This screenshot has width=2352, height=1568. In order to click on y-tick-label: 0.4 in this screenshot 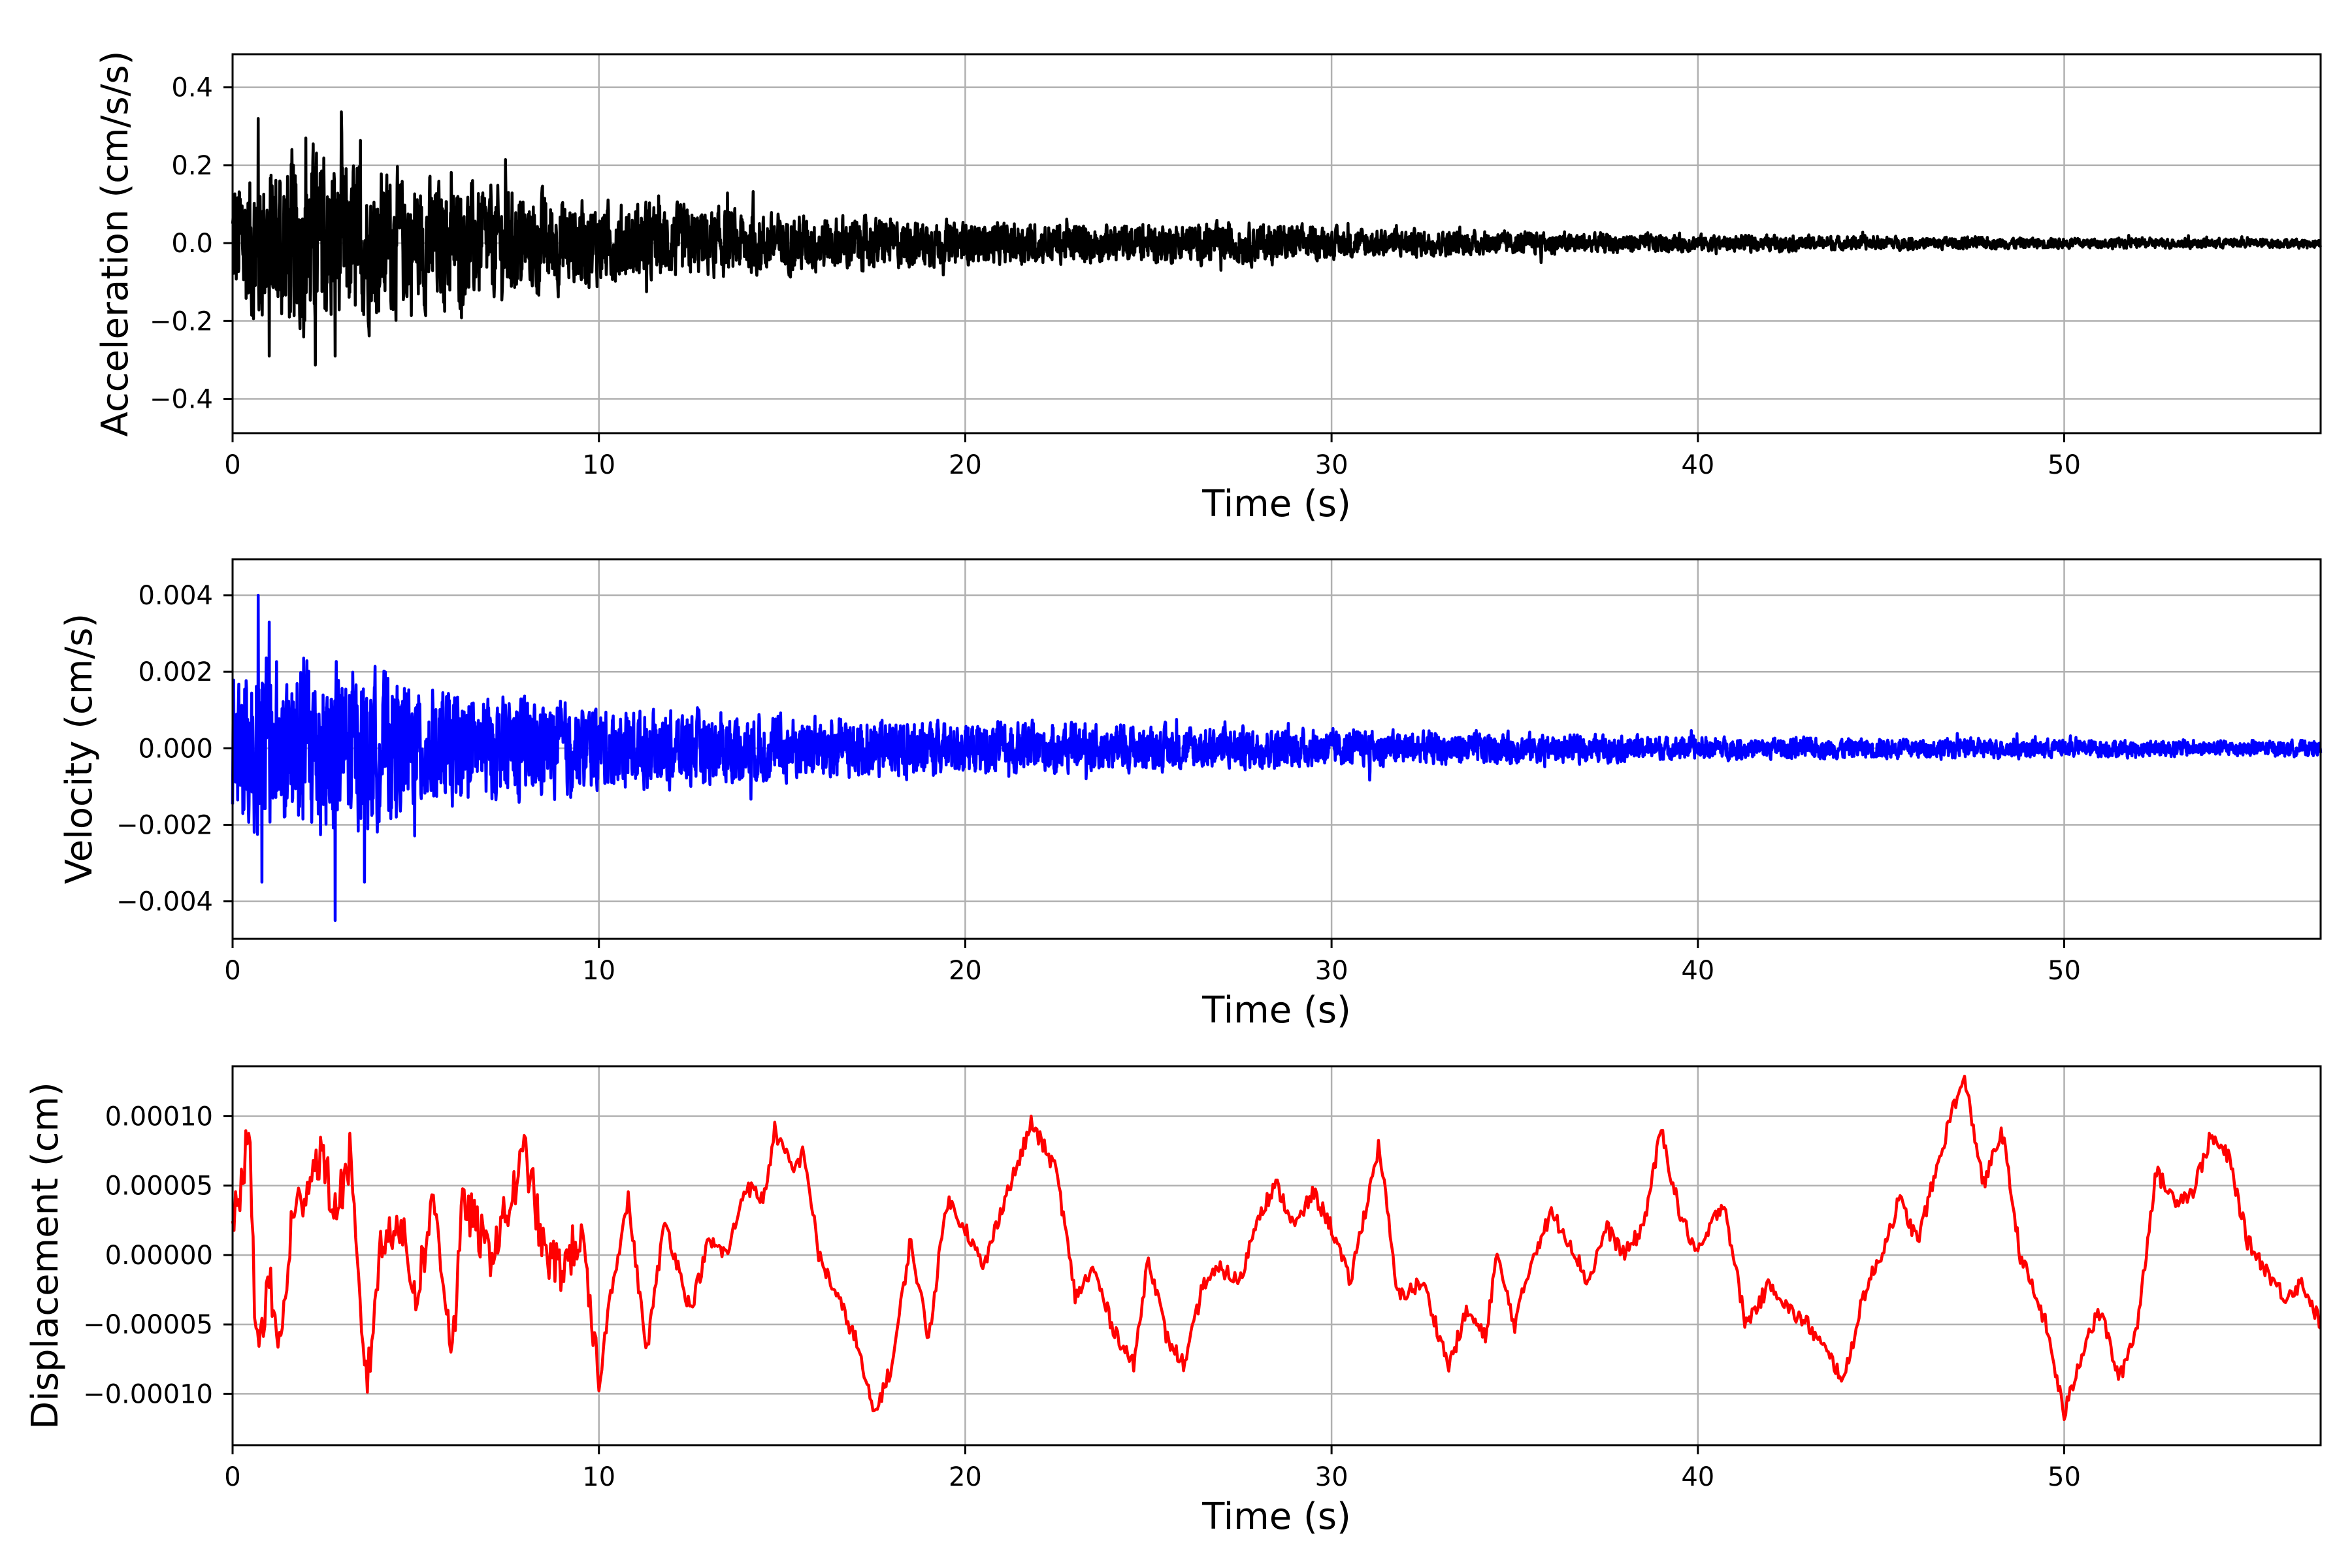, I will do `click(192, 88)`.